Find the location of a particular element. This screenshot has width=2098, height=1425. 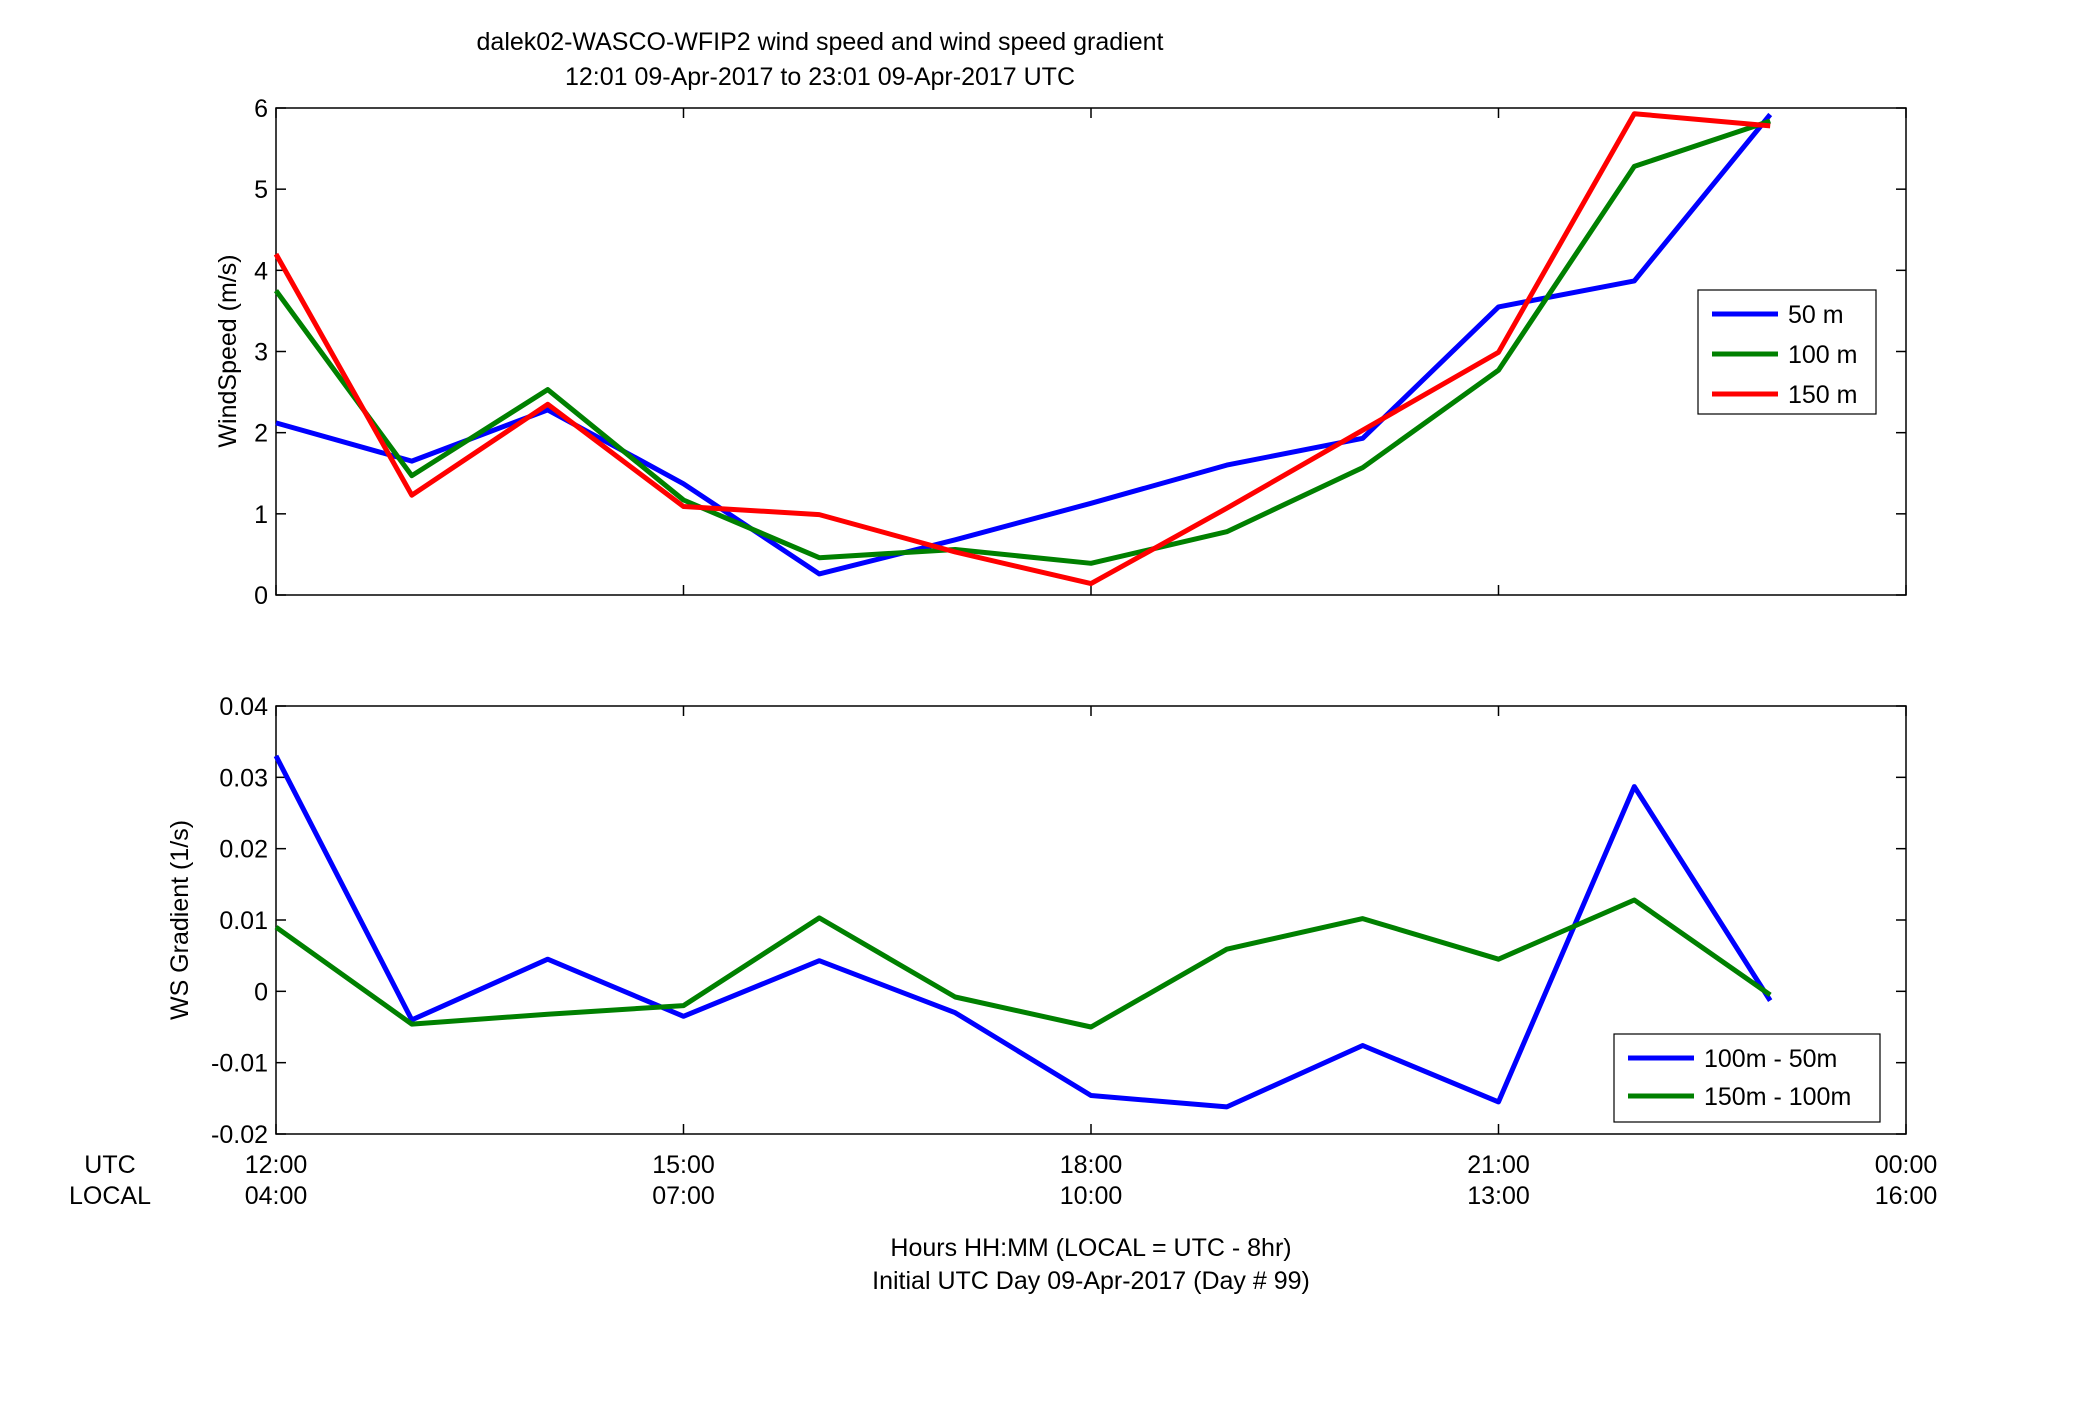

local-row-label: LOCAL is located at coordinates (110, 1196).